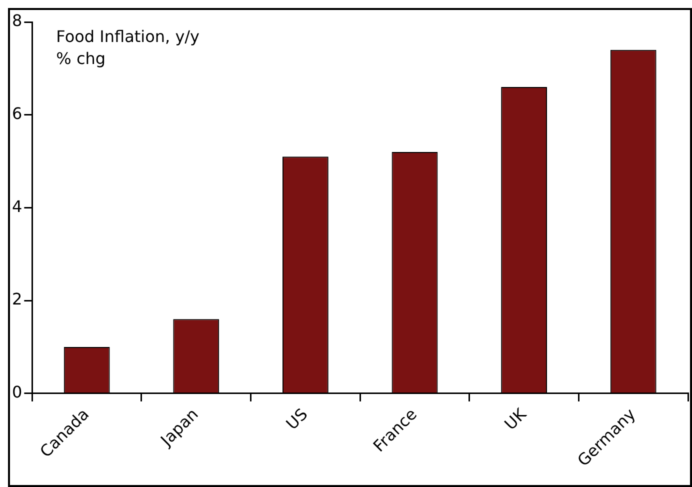  I want to click on y-tick-label: 0, so click(17, 392).